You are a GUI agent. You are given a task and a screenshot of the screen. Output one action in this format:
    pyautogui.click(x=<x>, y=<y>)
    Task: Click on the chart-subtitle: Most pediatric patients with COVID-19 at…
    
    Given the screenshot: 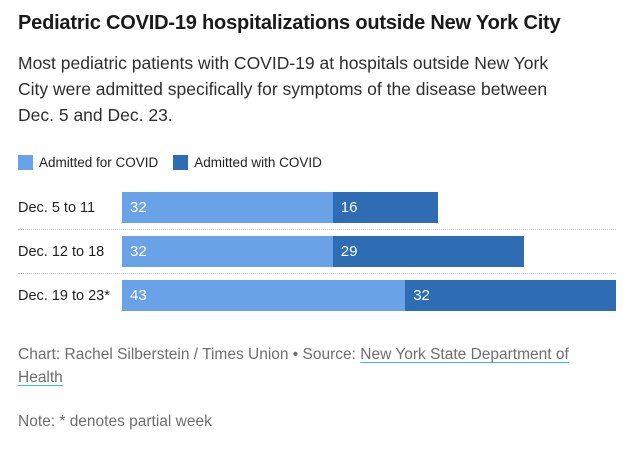 What is the action you would take?
    pyautogui.click(x=283, y=89)
    